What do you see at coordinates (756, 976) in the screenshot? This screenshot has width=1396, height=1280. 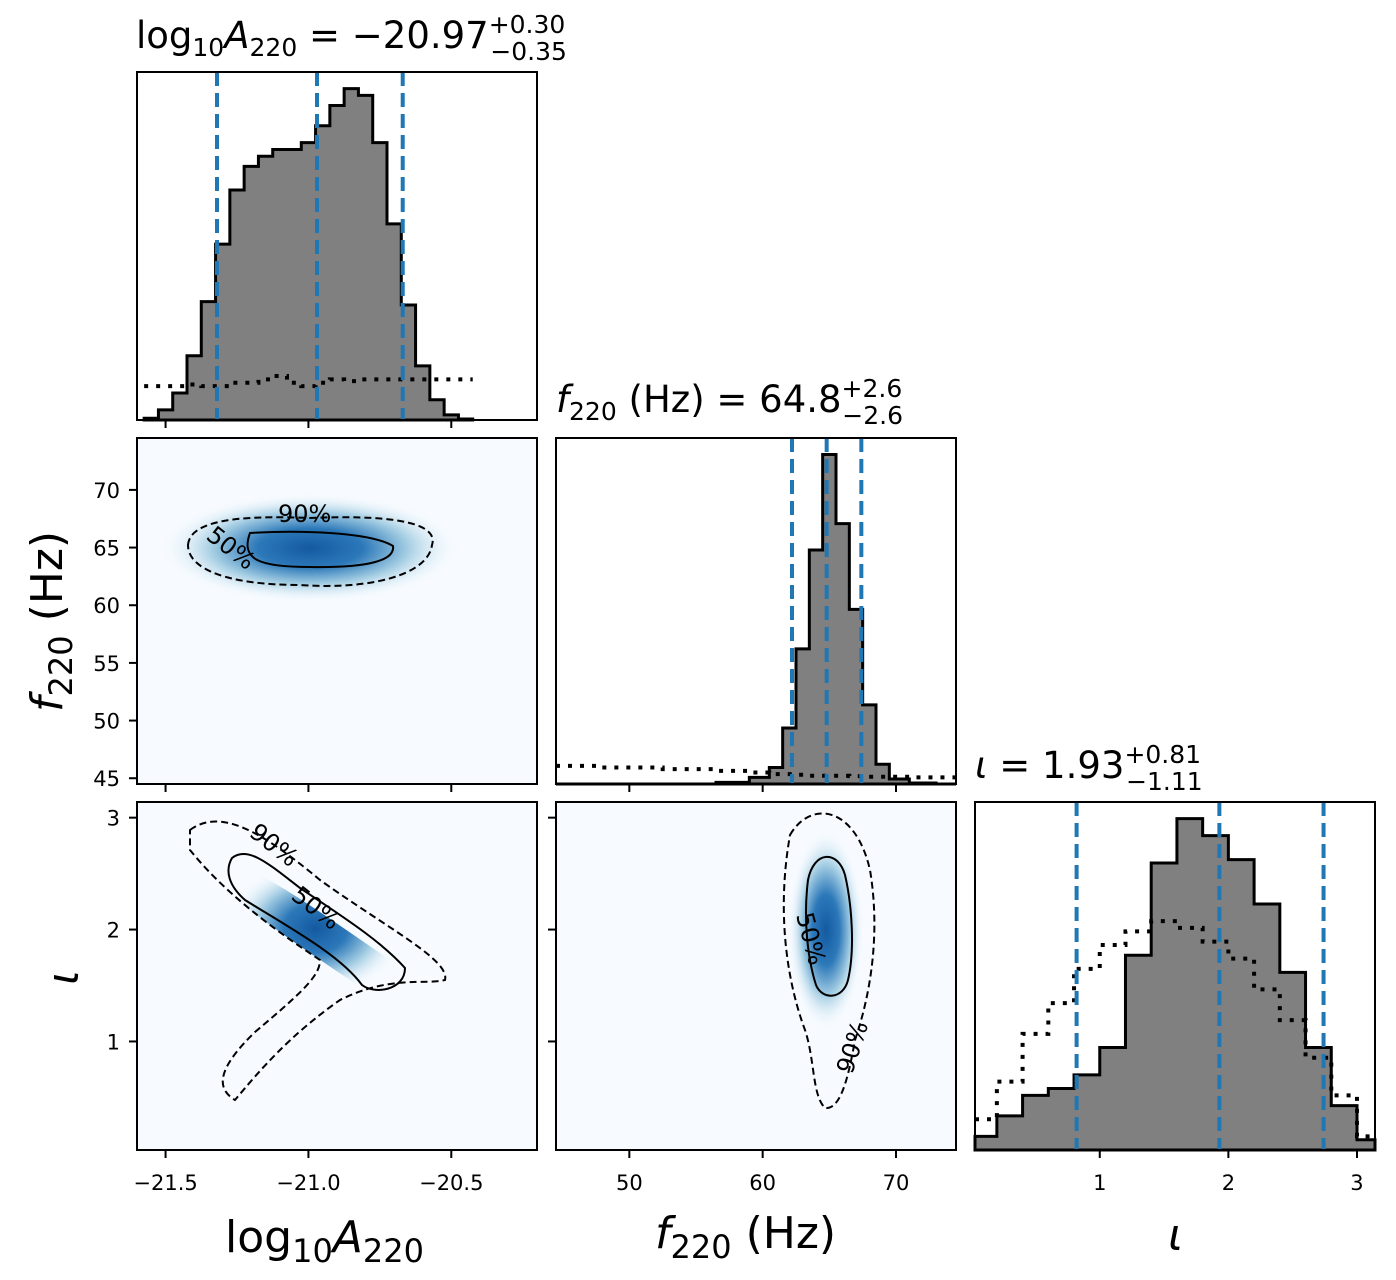 I see `panel-2d-f220-iota: 50% 90%` at bounding box center [756, 976].